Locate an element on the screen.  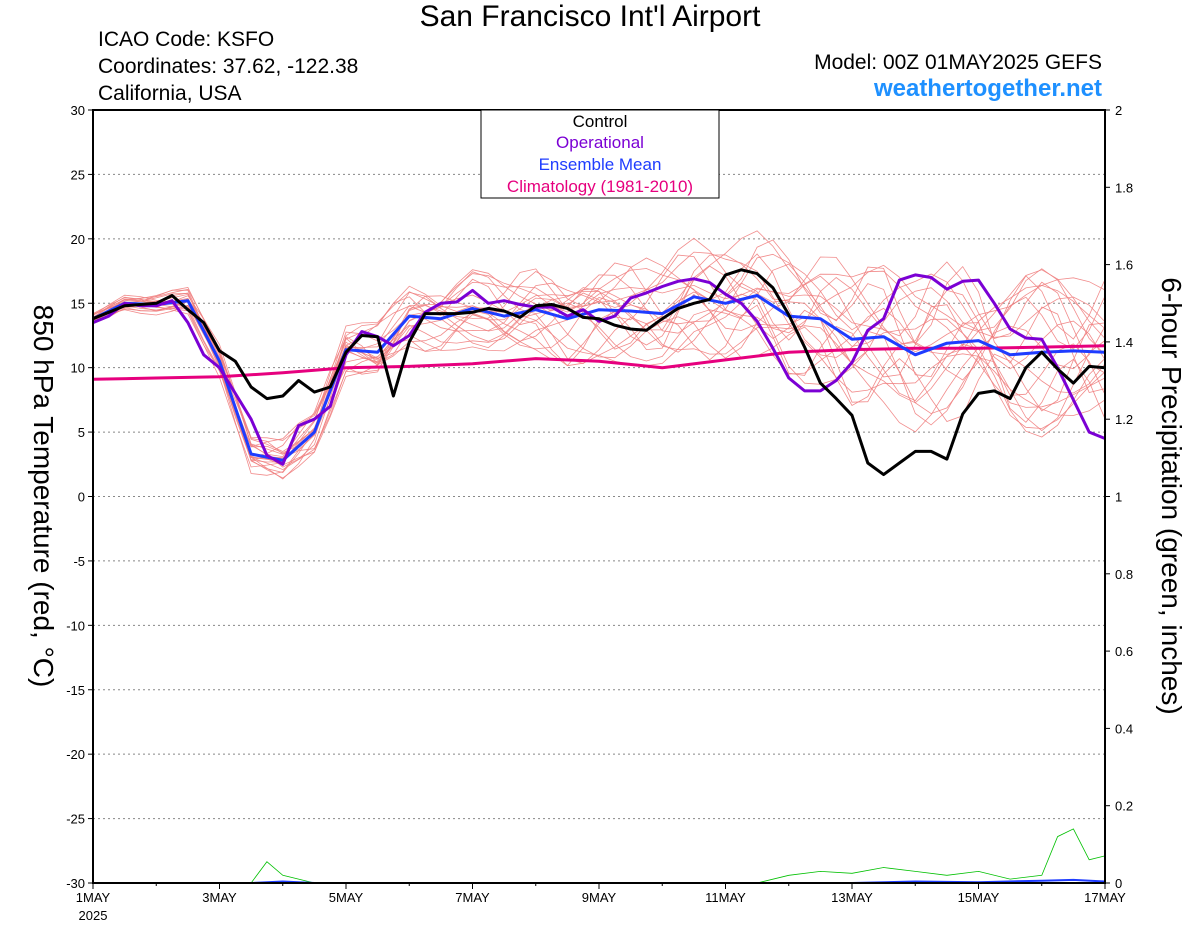
y-left-tick-label: 30 is located at coordinates (78, 110).